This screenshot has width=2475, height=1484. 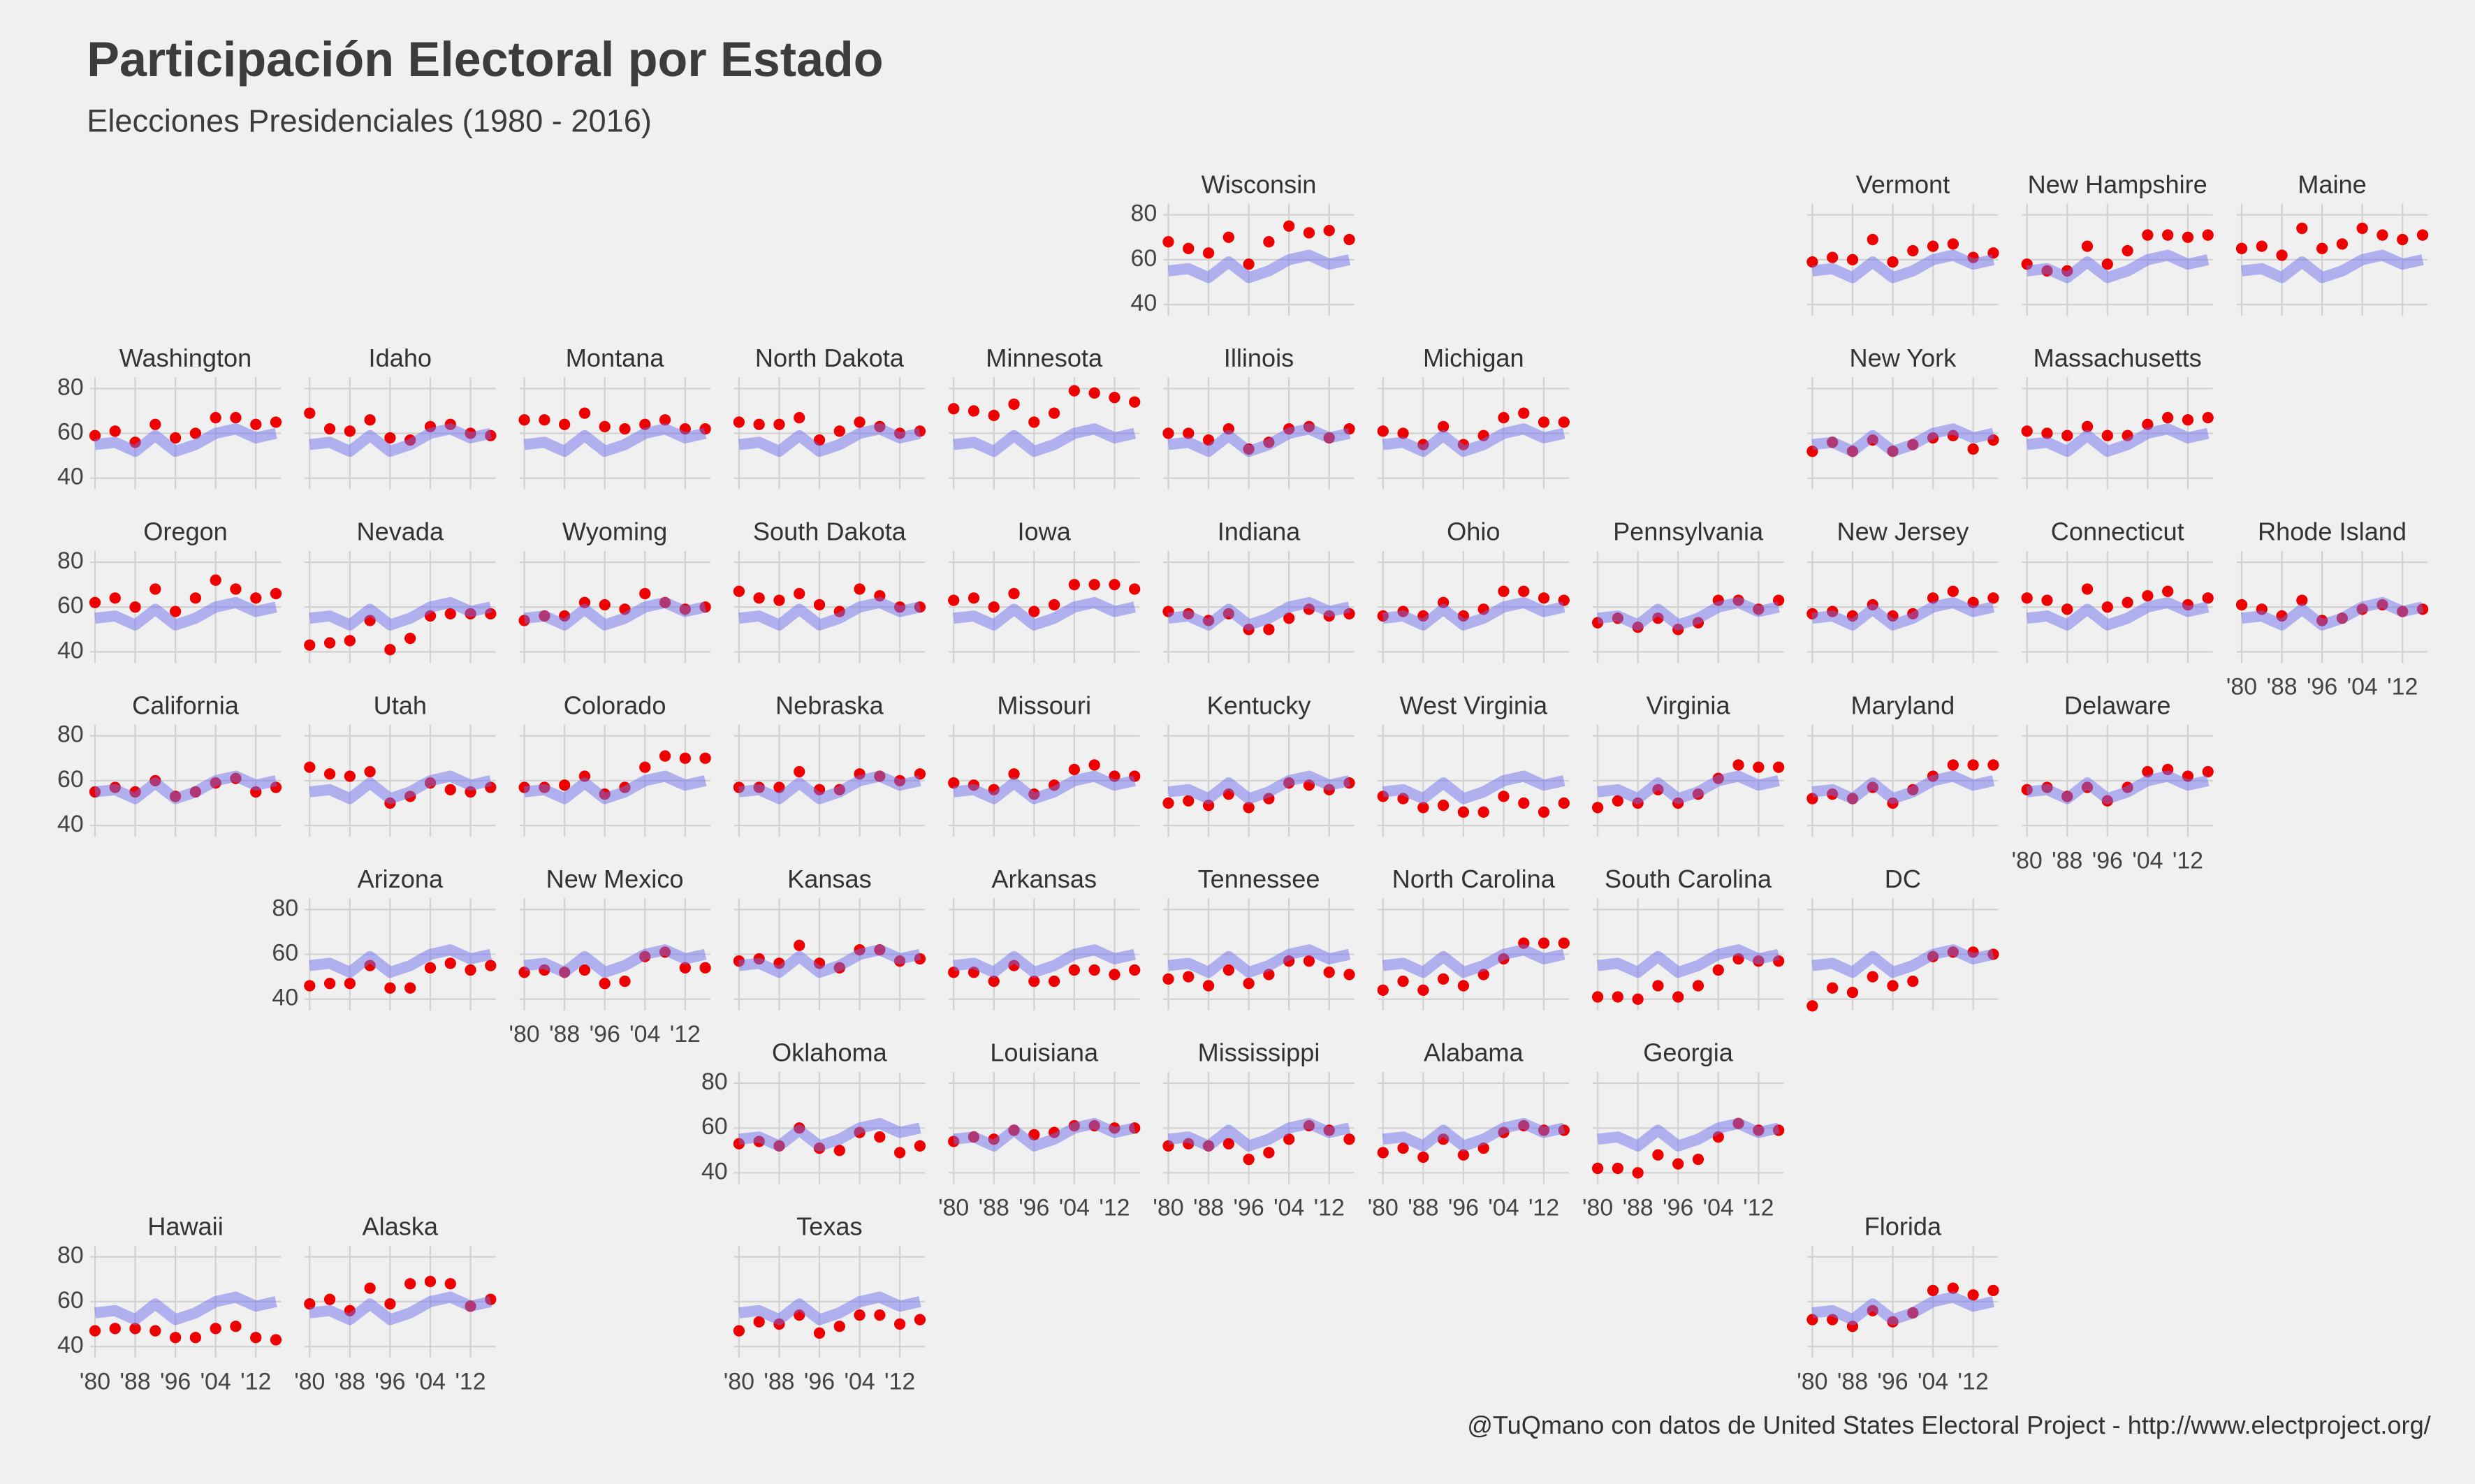 What do you see at coordinates (615, 705) in the screenshot?
I see `strip-title: Colorado` at bounding box center [615, 705].